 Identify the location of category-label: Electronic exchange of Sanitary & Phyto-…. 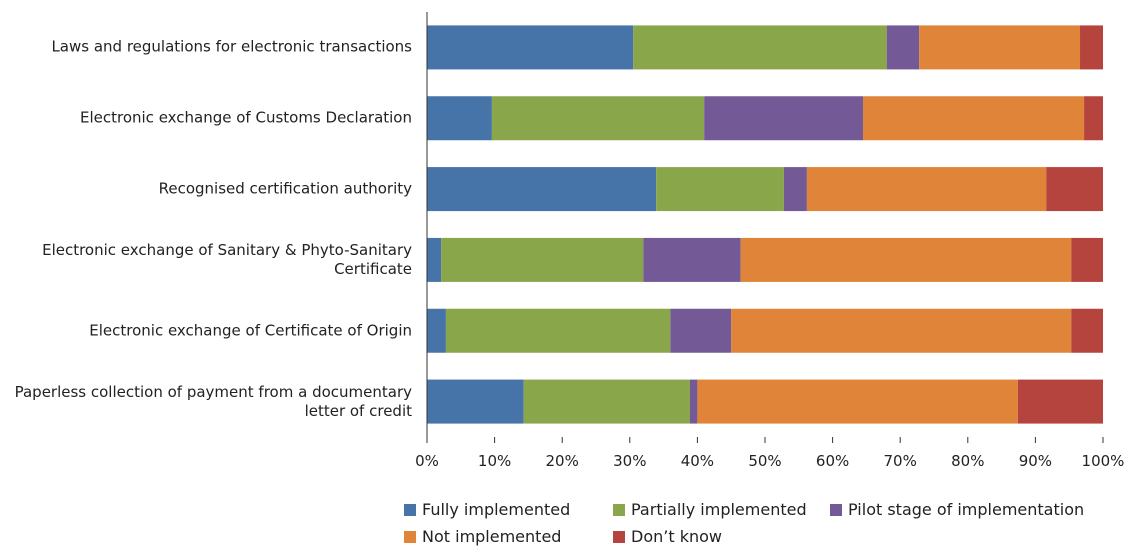
(227, 259).